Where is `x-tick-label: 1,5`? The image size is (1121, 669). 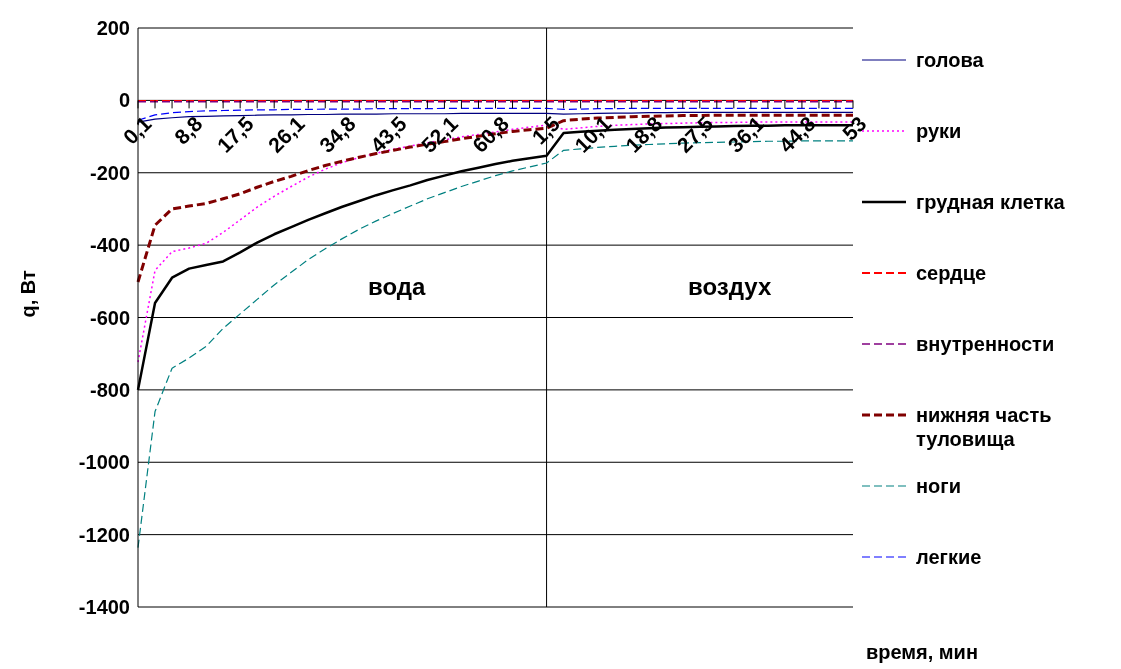
x-tick-label: 1,5 is located at coordinates (546, 130).